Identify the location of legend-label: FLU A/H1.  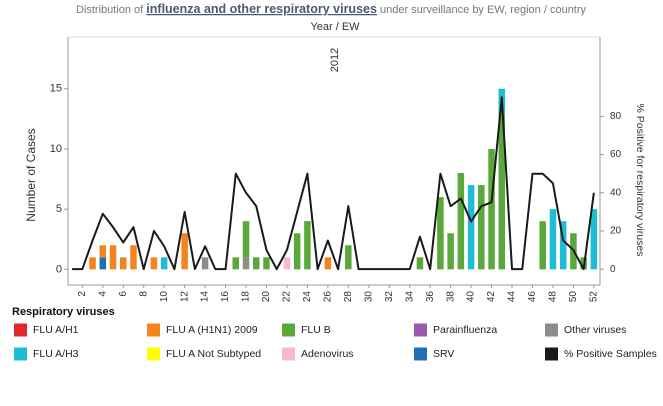
(56, 330).